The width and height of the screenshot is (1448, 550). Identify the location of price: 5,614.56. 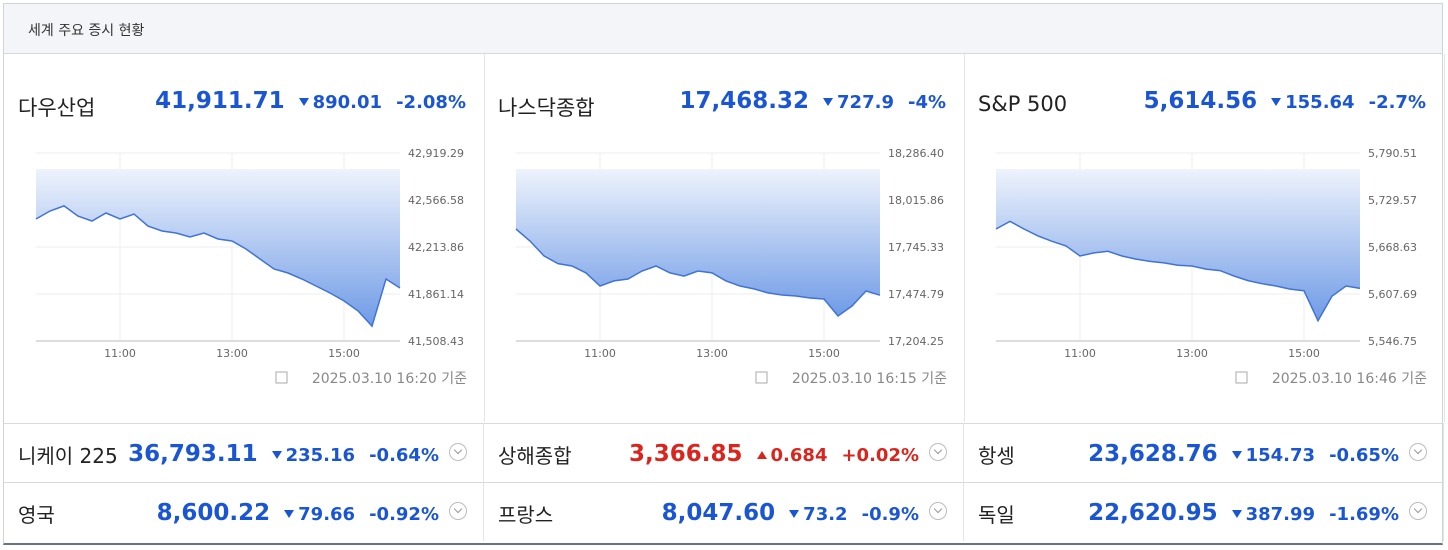
(1200, 101).